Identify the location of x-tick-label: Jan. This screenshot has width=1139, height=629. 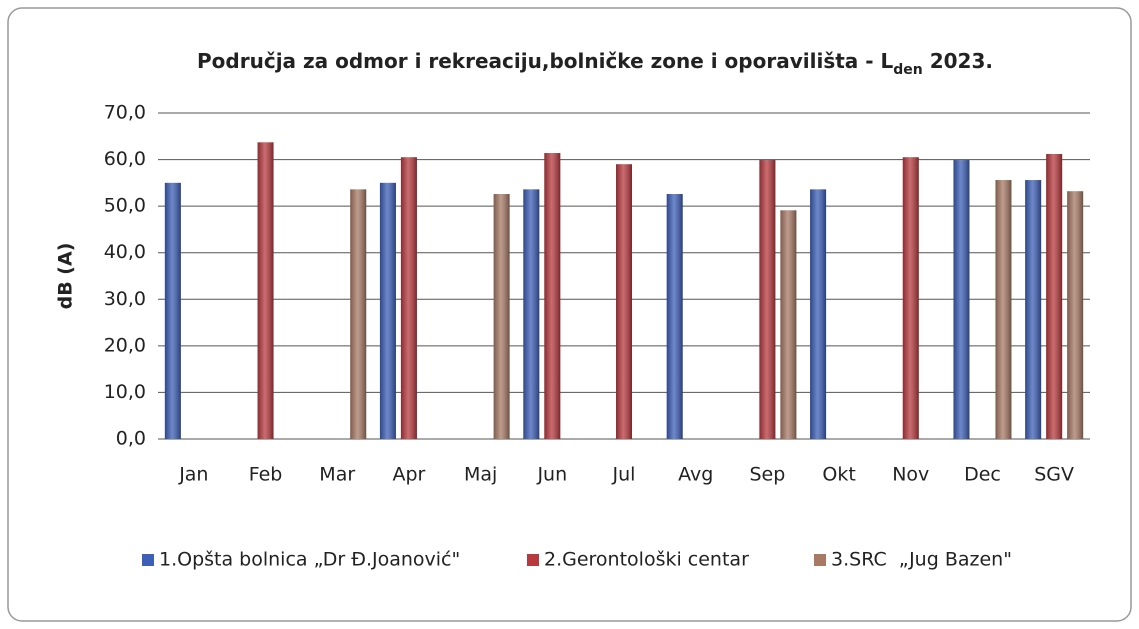
(193, 475).